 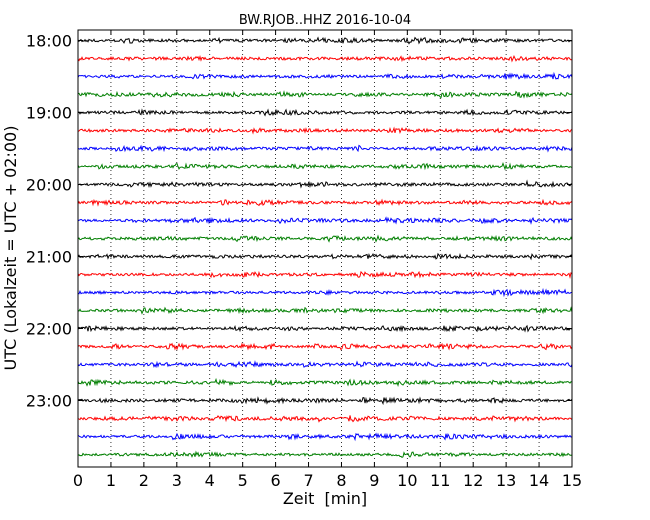 I want to click on x-tick-label: 3, so click(x=177, y=480).